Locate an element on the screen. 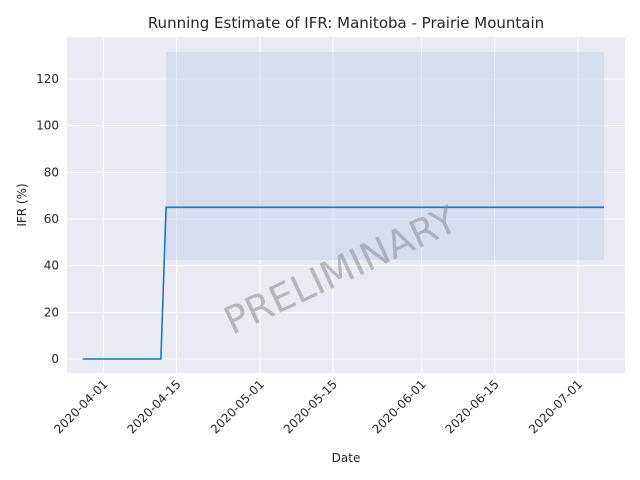 The image size is (640, 480). x-tick-label: 2020-04-01 is located at coordinates (80, 406).